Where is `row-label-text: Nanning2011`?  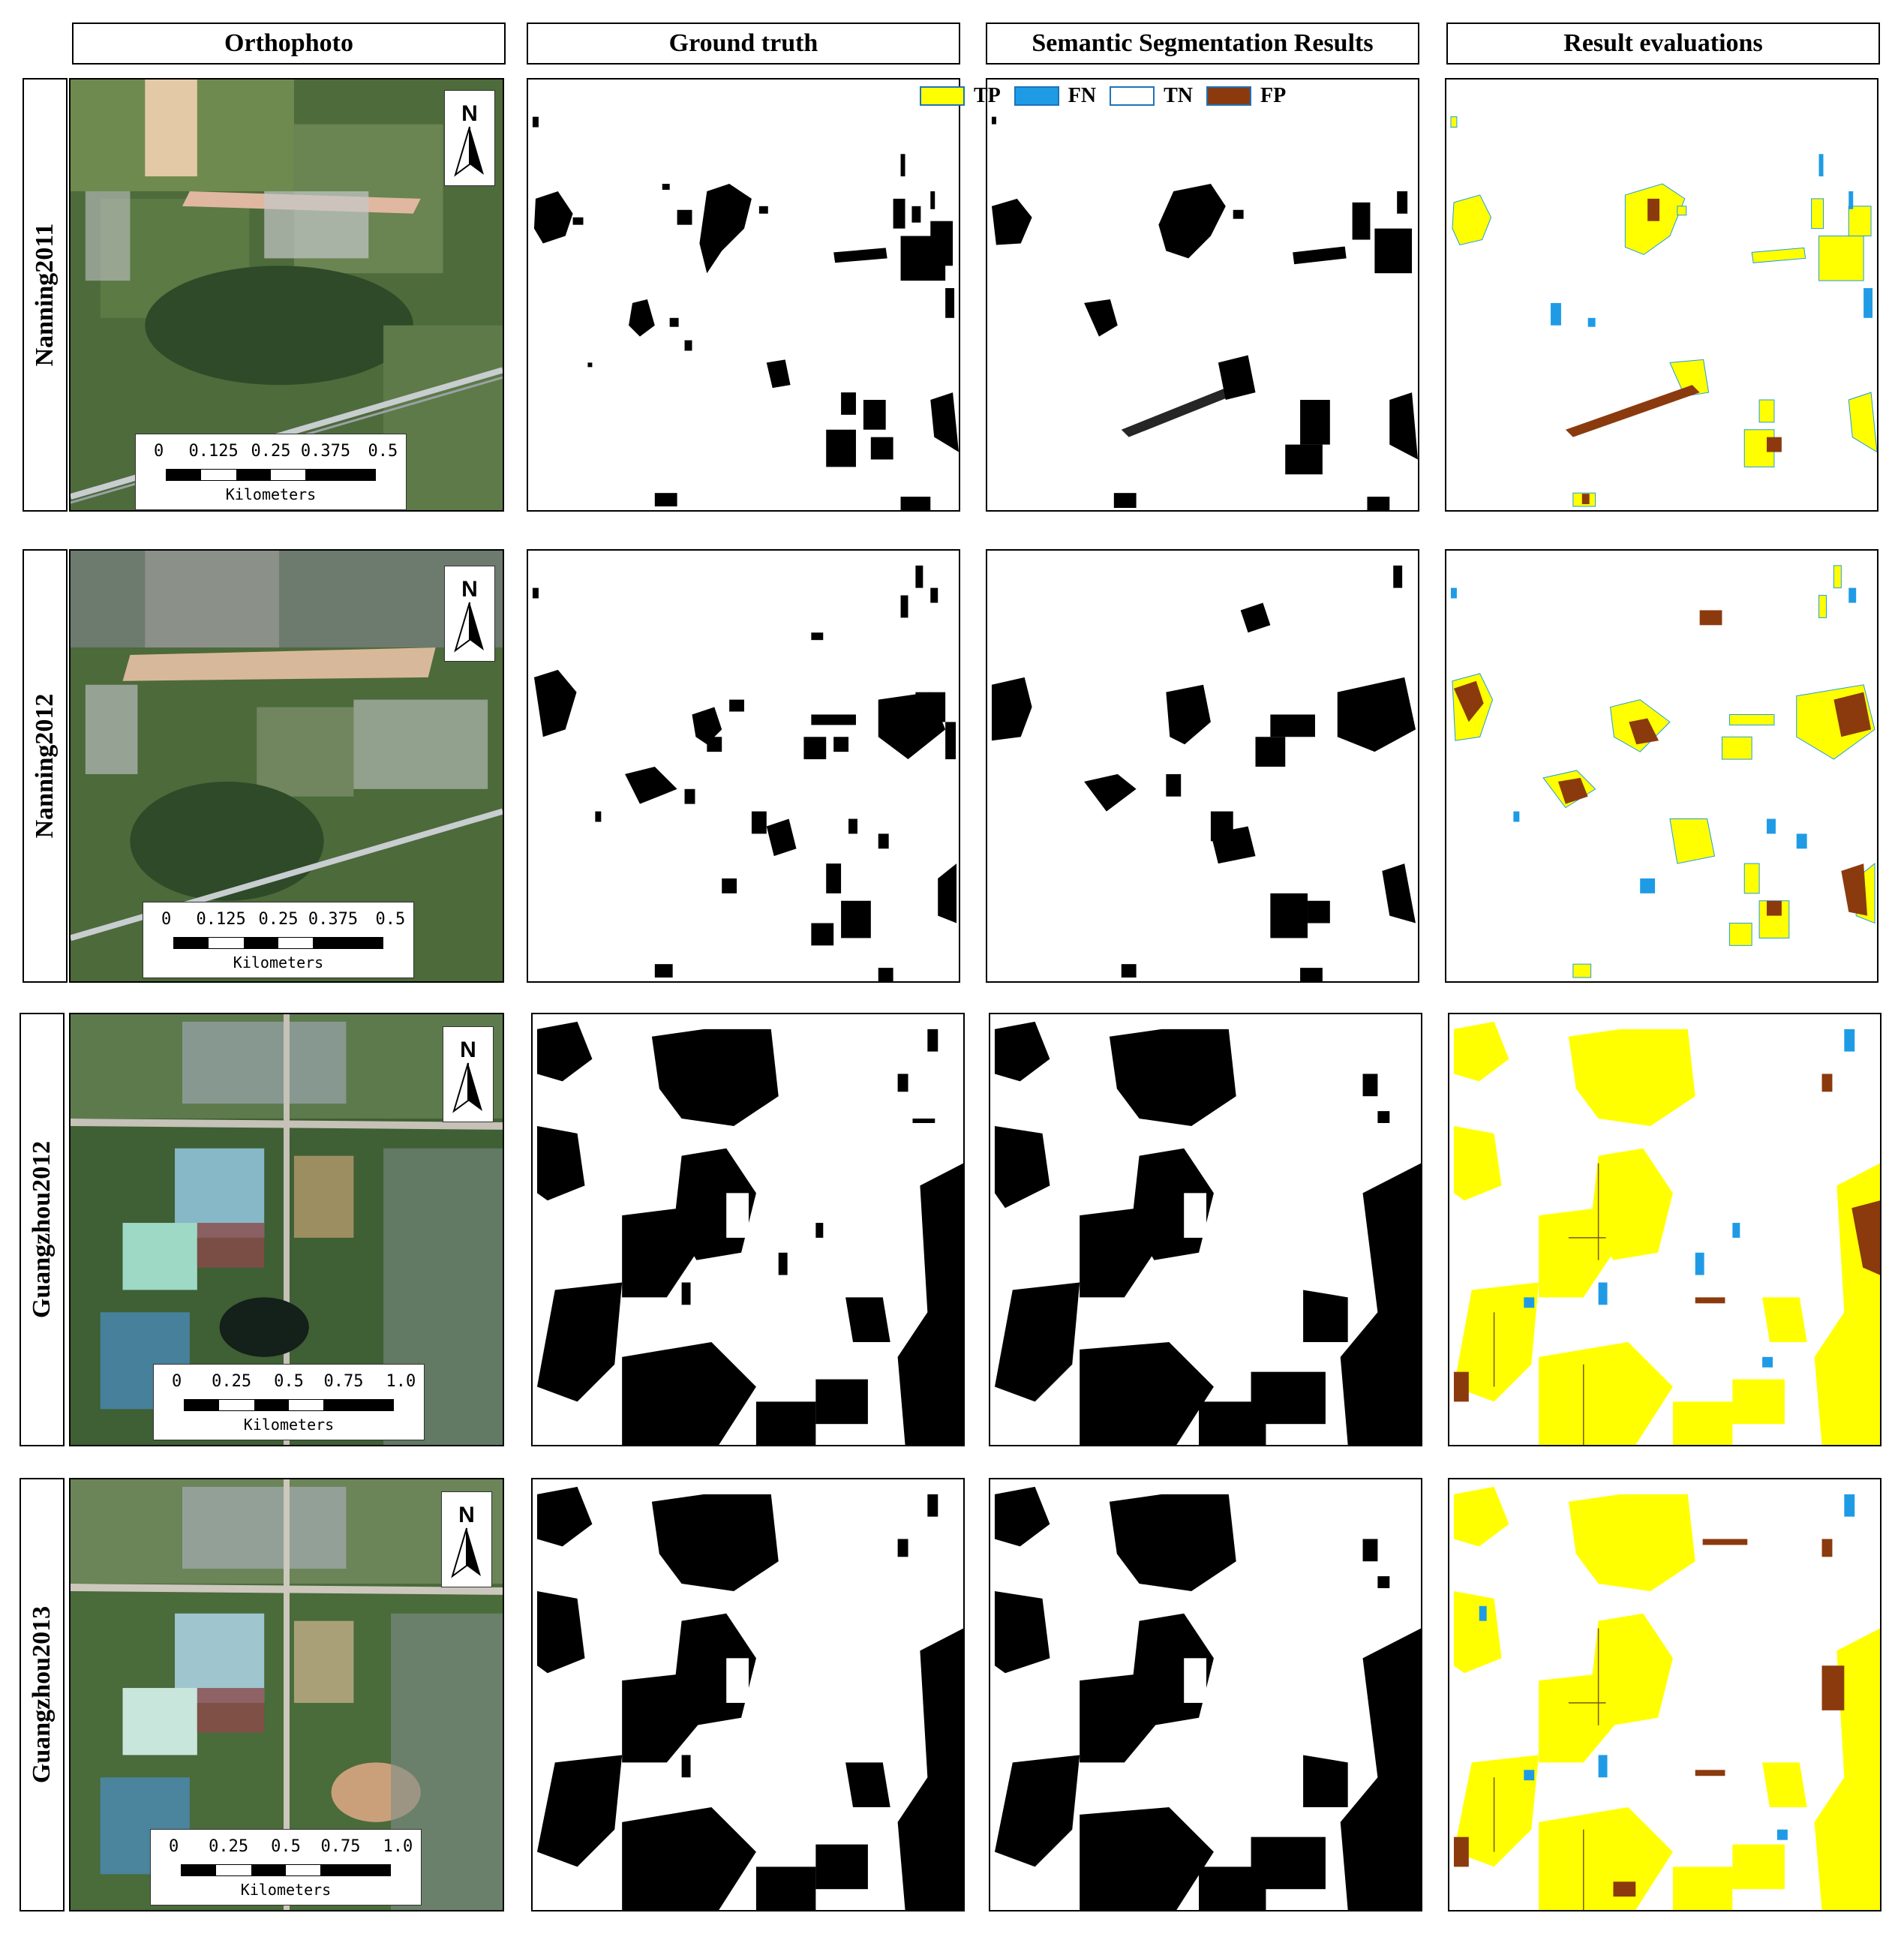
row-label-text: Nanning2011 is located at coordinates (45, 295).